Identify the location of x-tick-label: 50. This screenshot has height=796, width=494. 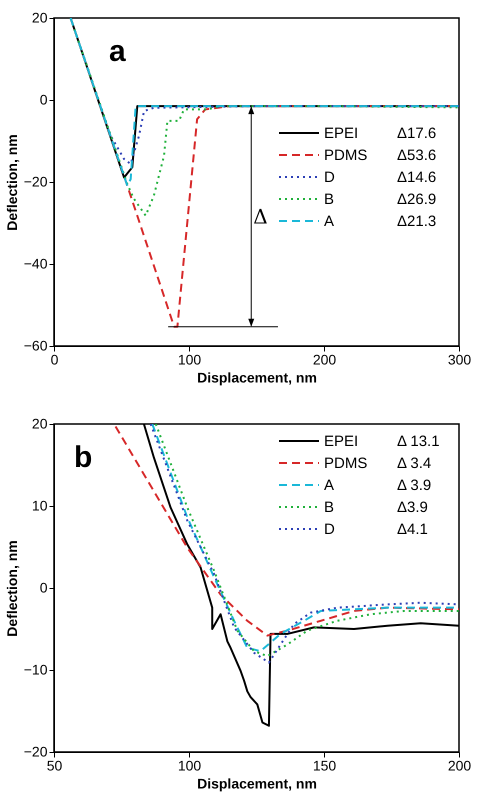
(54, 766).